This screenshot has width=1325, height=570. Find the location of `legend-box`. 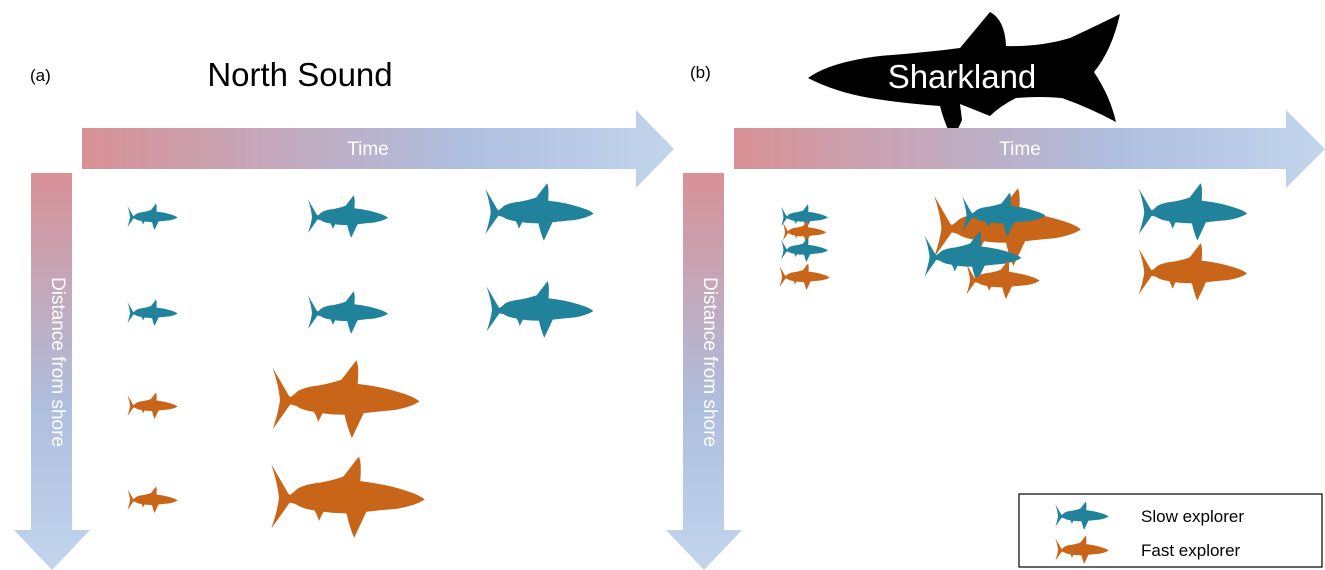

legend-box is located at coordinates (1170, 530).